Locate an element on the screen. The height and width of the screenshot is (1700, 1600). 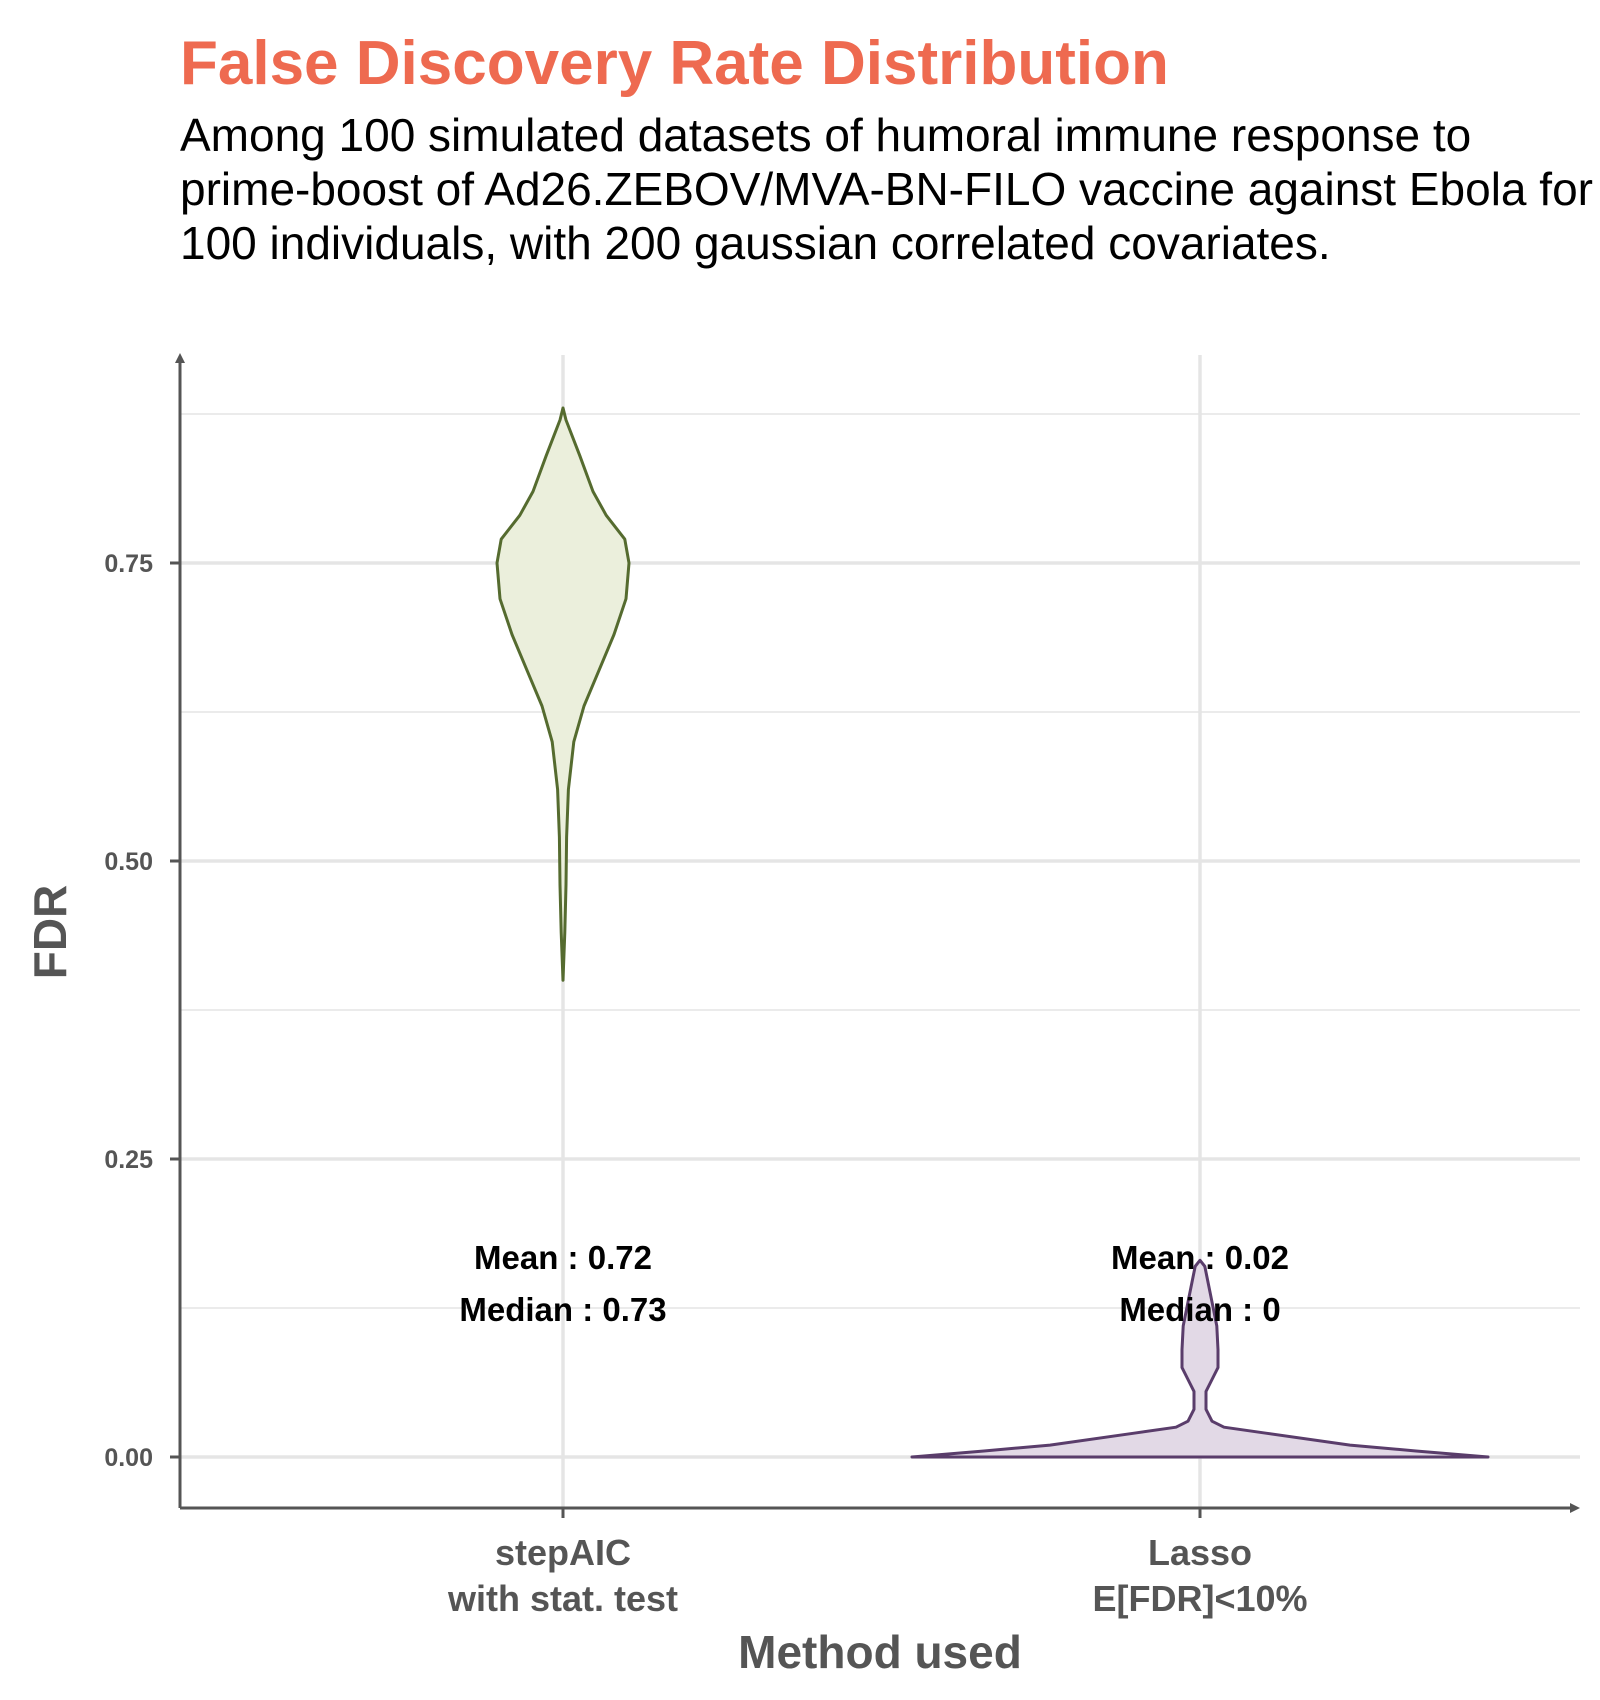
y-axis-title: FDR is located at coordinates (50, 932).